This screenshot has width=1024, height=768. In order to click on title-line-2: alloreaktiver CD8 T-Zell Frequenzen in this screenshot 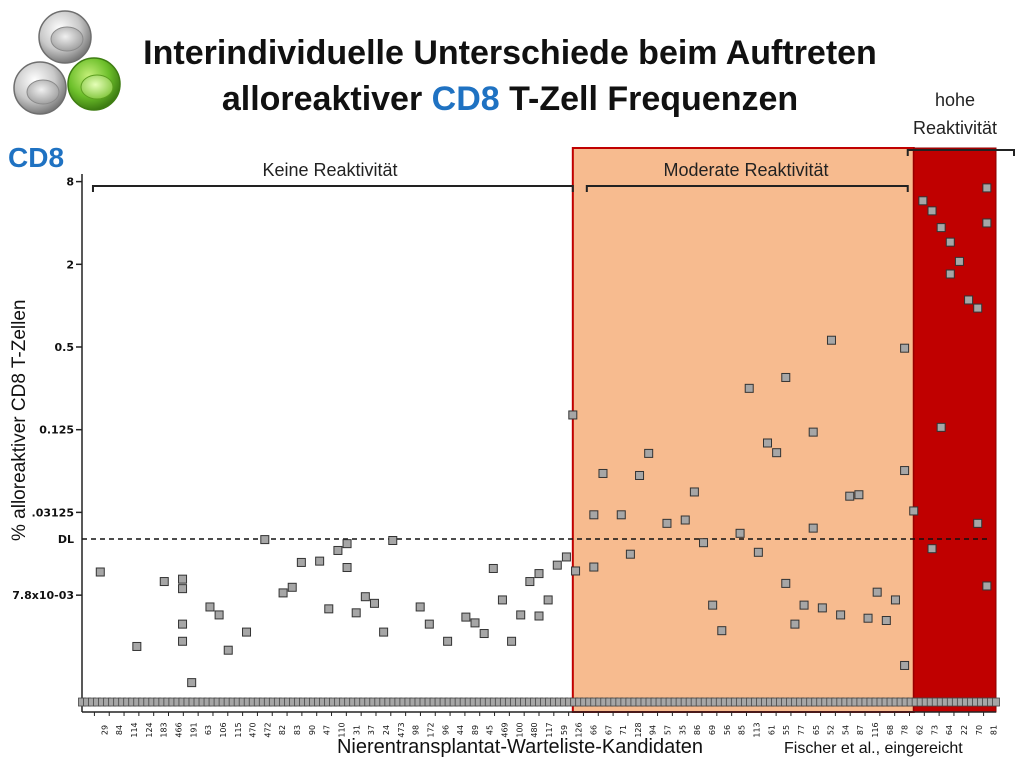, I will do `click(510, 99)`.